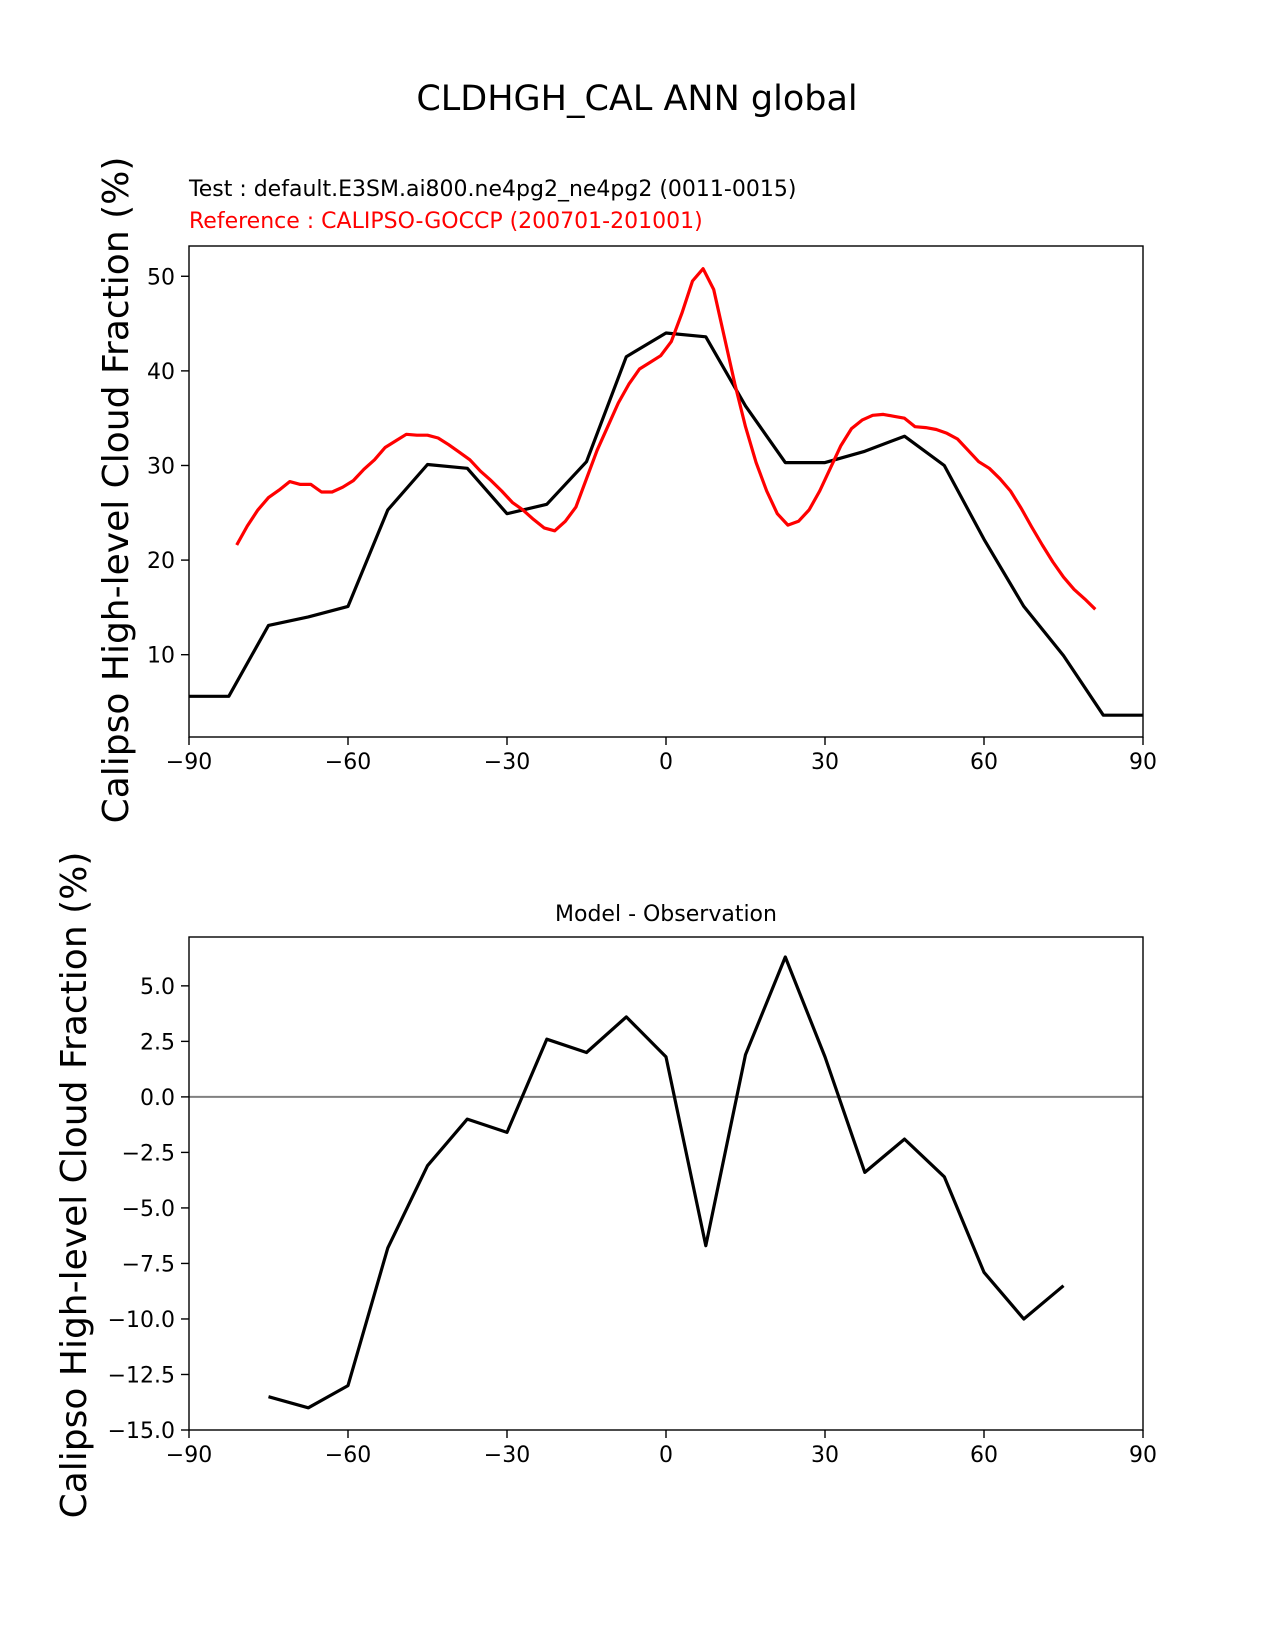 Image resolution: width=1275 pixels, height=1650 pixels. I want to click on bottom-x-tick-label: 60, so click(984, 1455).